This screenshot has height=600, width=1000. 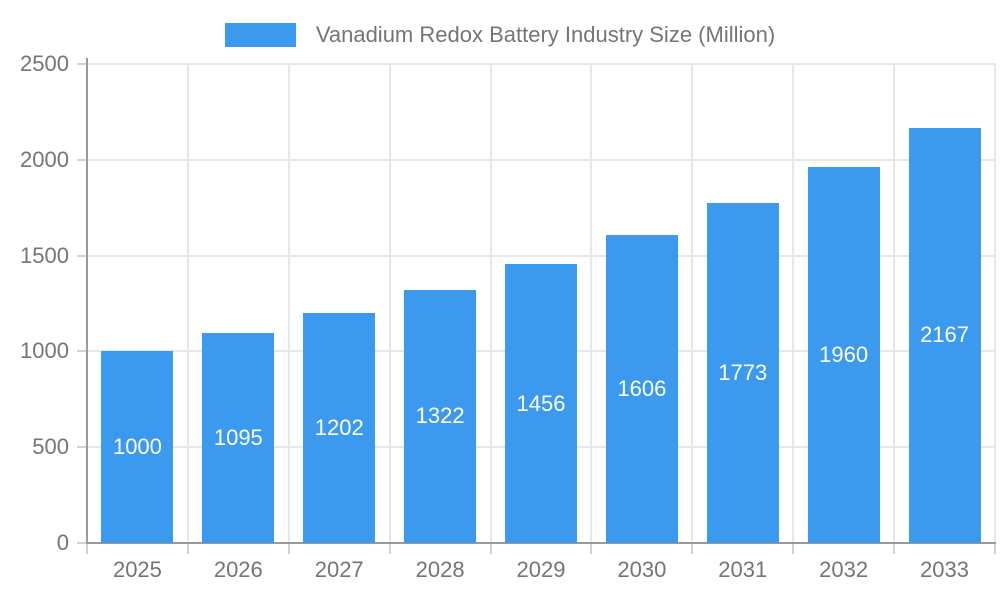 What do you see at coordinates (44, 159) in the screenshot?
I see `y-tick-label: 2000` at bounding box center [44, 159].